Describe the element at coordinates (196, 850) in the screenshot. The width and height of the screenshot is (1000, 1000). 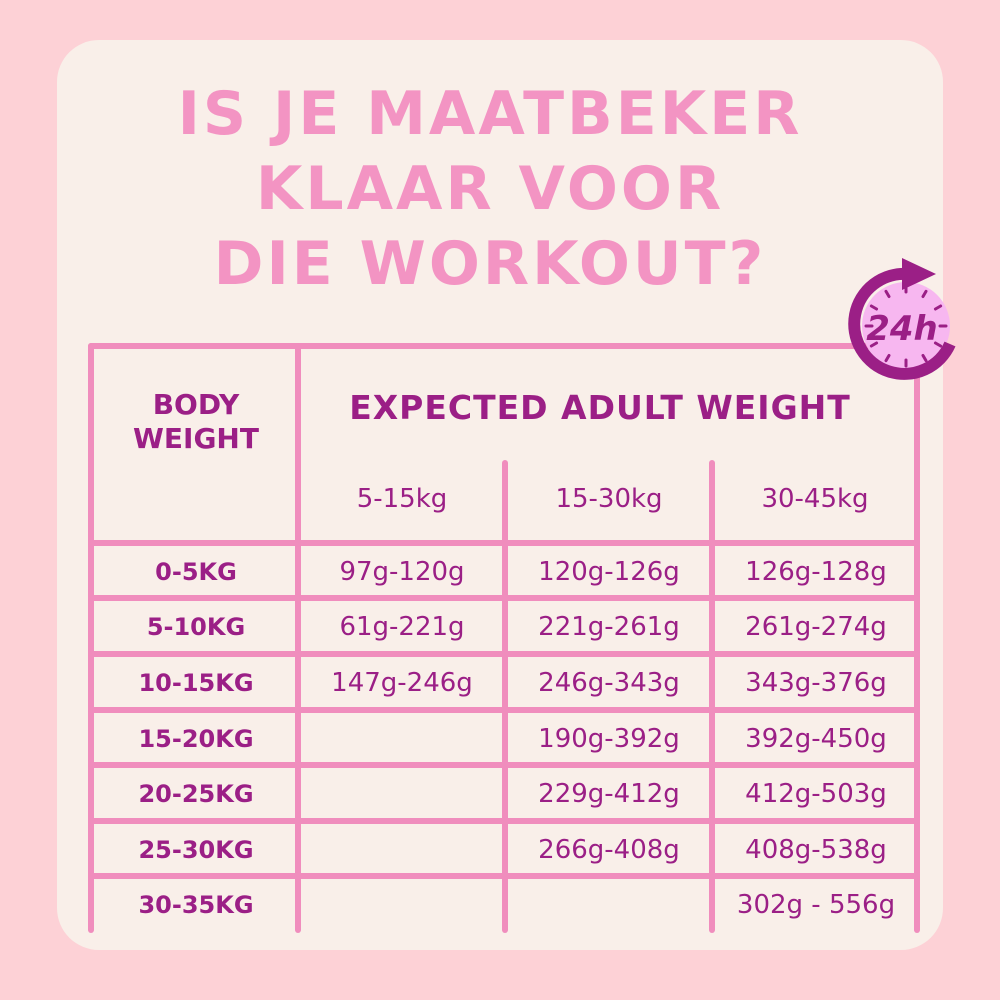
I see `row-label: 25-30KG` at that location.